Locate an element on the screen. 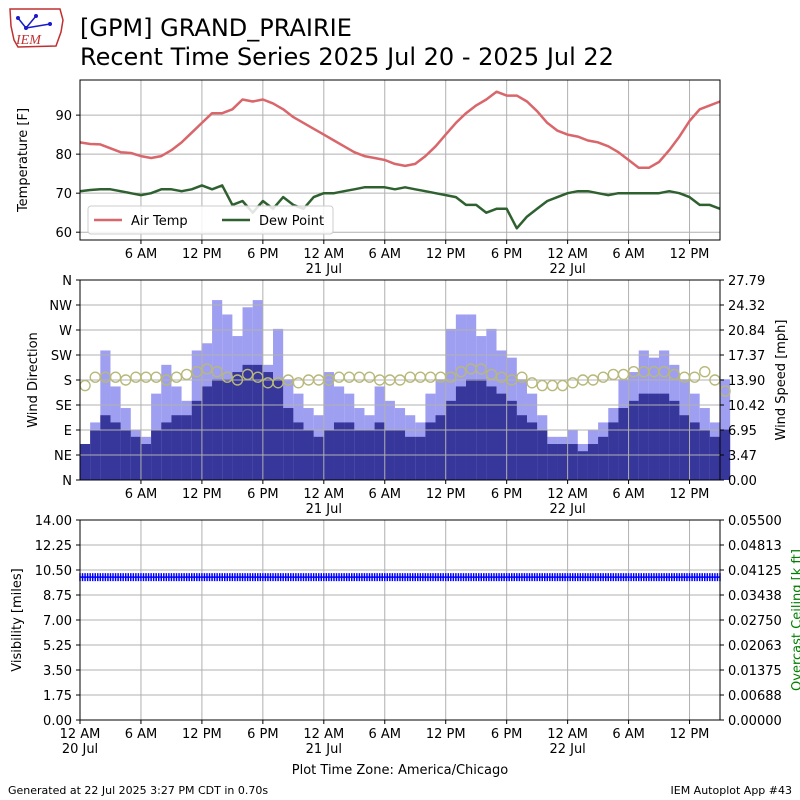  dew-point-line is located at coordinates (400, 207).